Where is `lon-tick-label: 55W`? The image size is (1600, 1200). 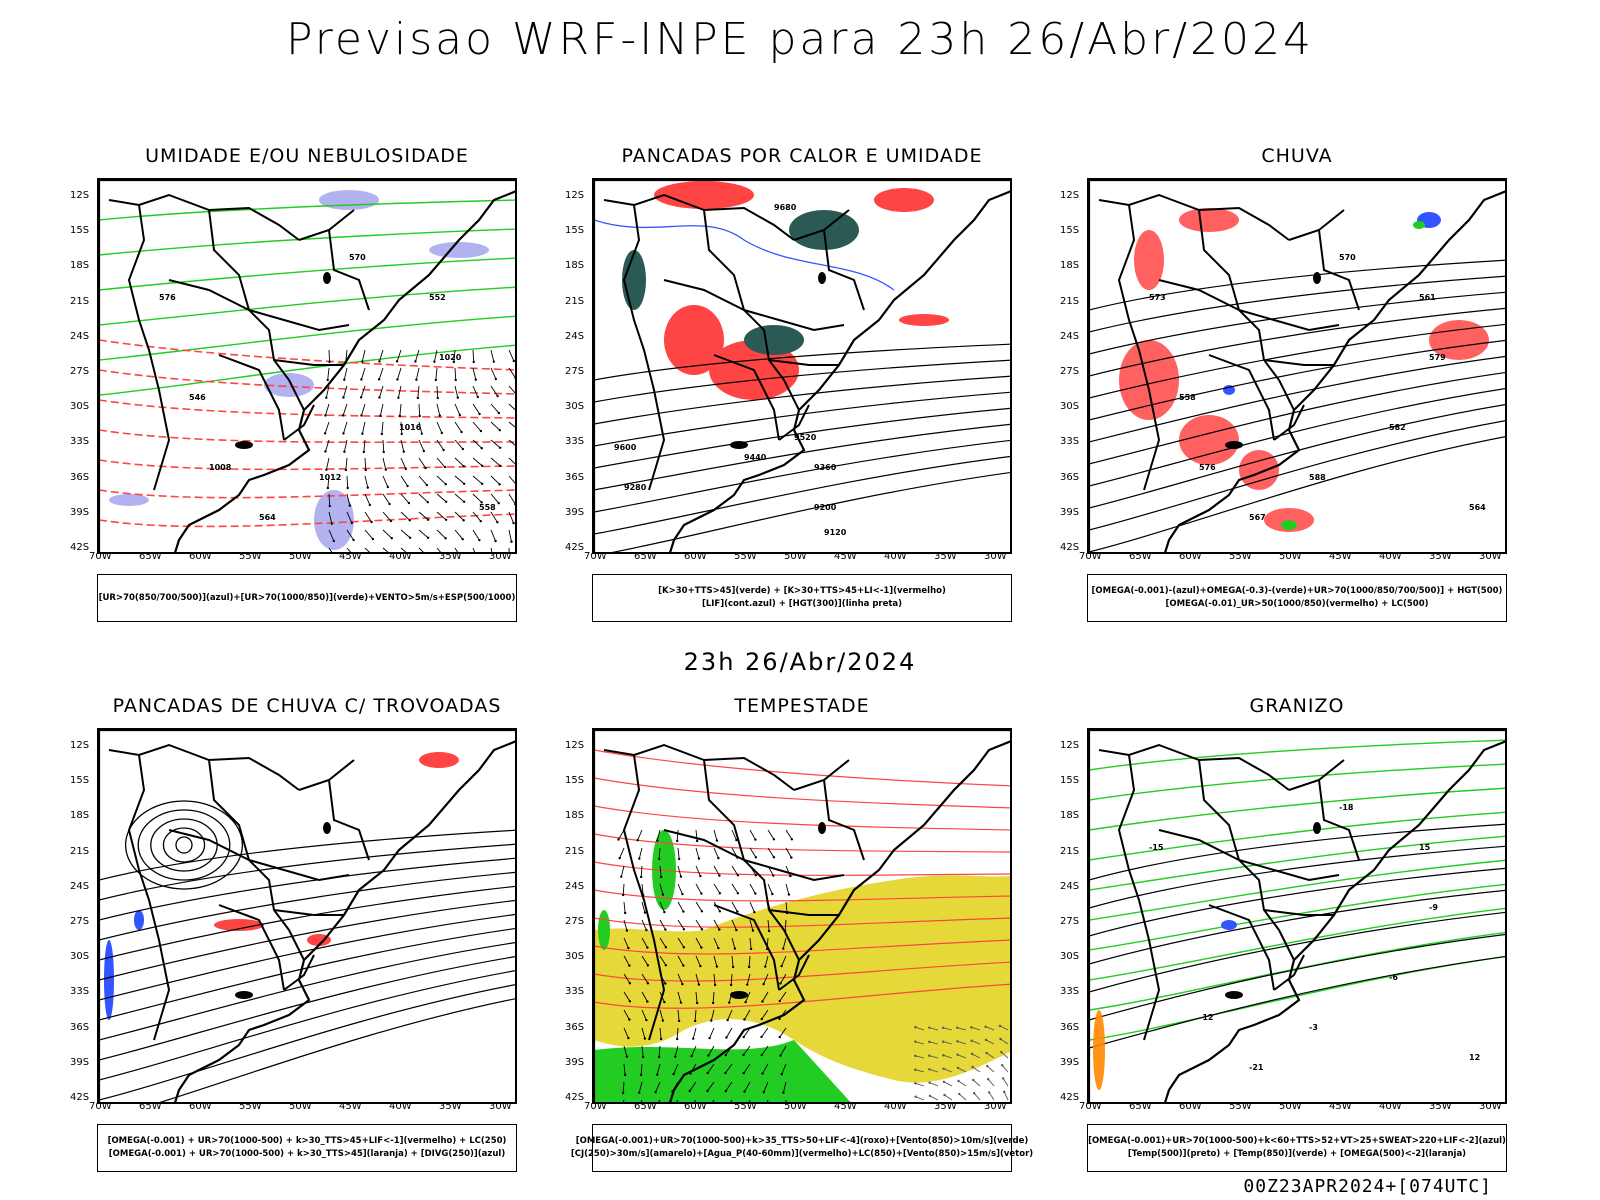 lon-tick-label: 55W is located at coordinates (1240, 1106).